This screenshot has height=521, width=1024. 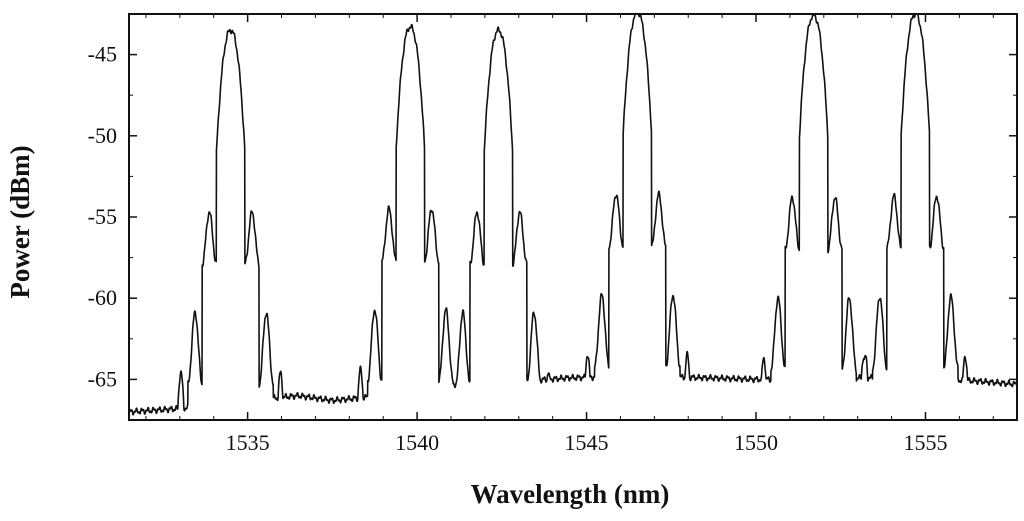 I want to click on y-tick-label: -45, so click(x=102, y=54).